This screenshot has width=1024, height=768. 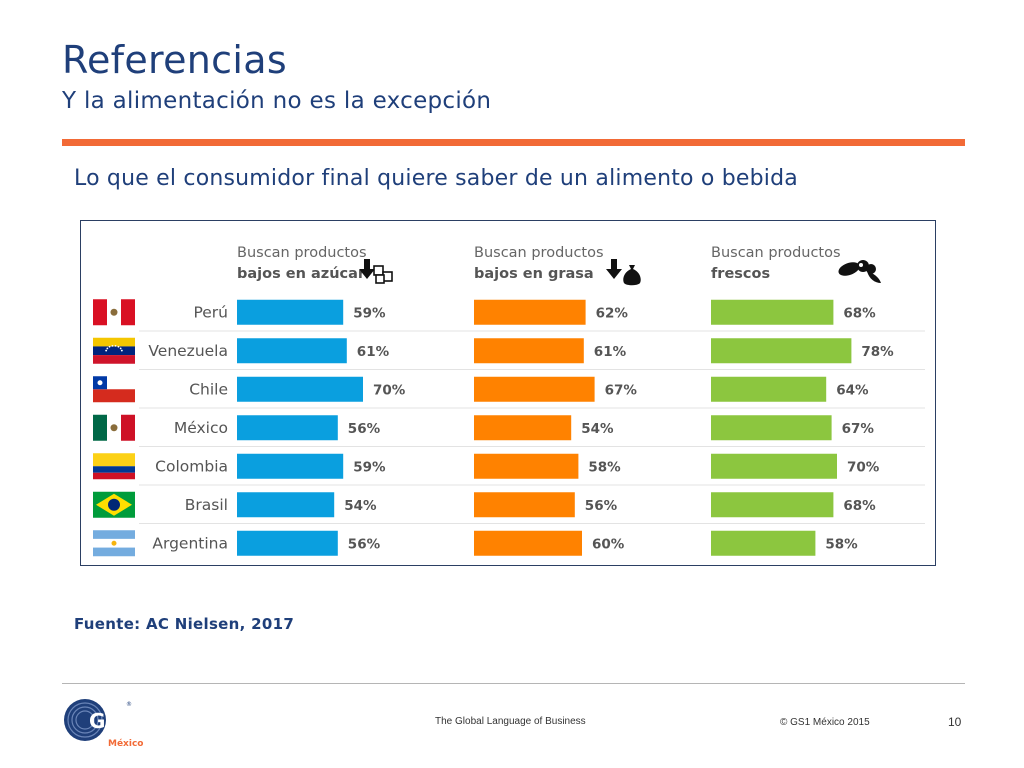 What do you see at coordinates (201, 428) in the screenshot?
I see `category-label: México` at bounding box center [201, 428].